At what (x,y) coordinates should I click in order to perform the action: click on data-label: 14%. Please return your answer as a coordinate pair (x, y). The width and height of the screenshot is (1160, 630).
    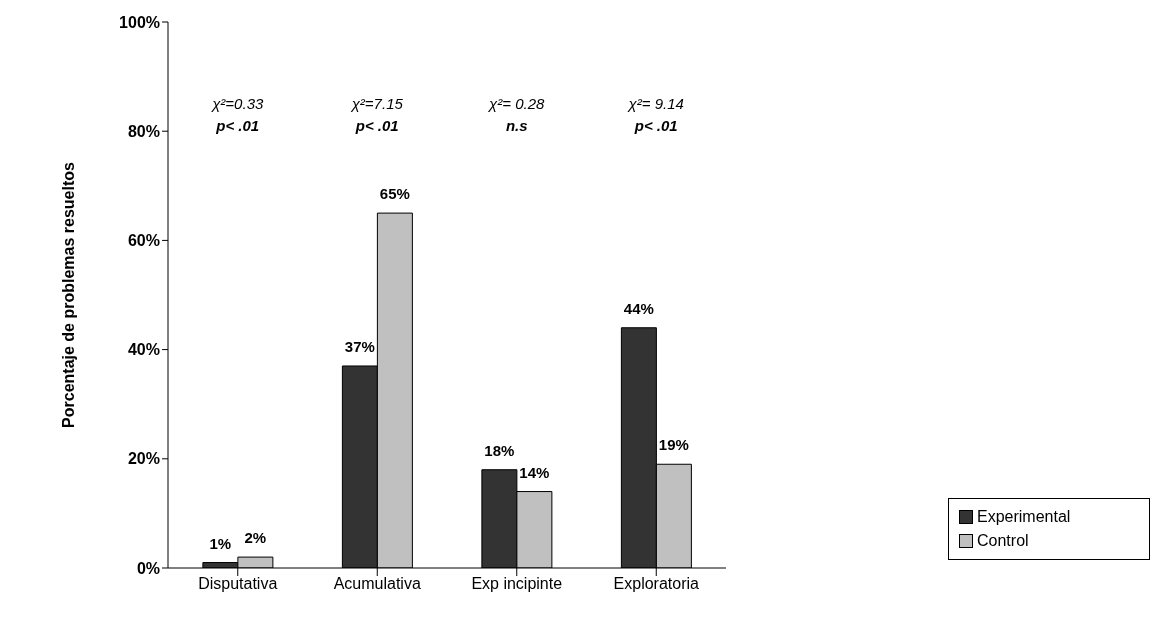
    Looking at the image, I should click on (534, 472).